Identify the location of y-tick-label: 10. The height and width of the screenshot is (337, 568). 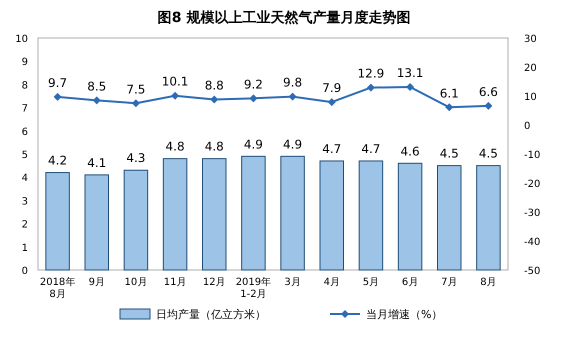
(21, 39).